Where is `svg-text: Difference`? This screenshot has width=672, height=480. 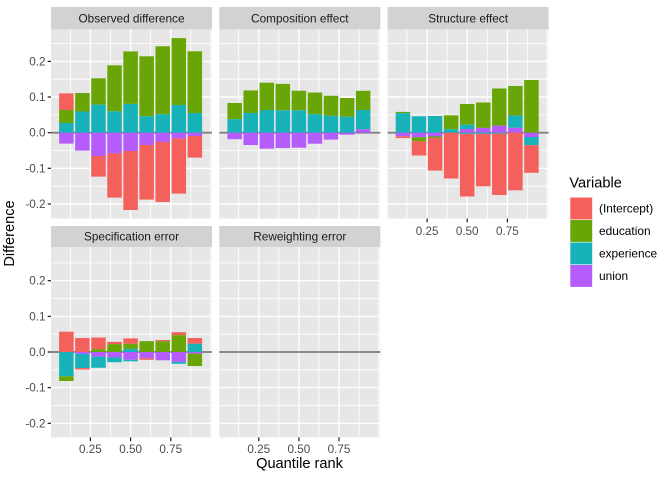
svg-text: Difference is located at coordinates (10, 233).